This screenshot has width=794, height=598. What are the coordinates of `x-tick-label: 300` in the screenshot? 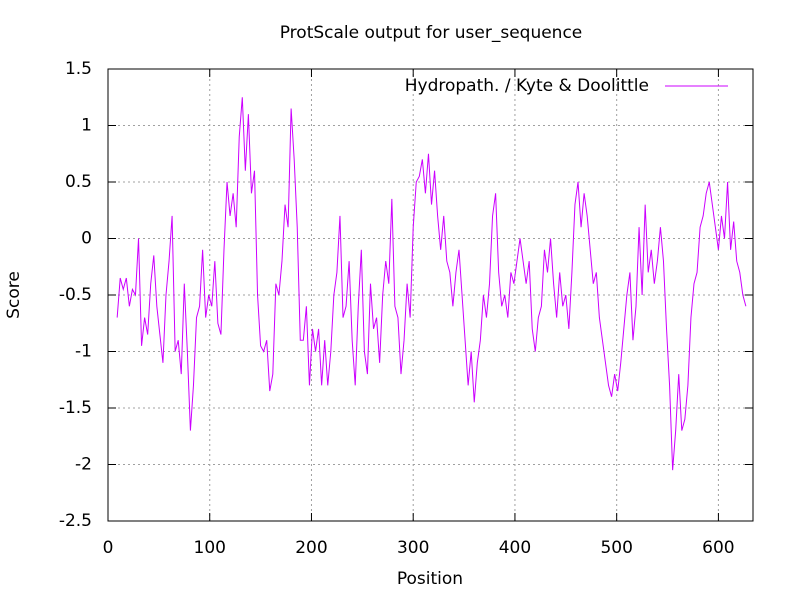 It's located at (413, 548).